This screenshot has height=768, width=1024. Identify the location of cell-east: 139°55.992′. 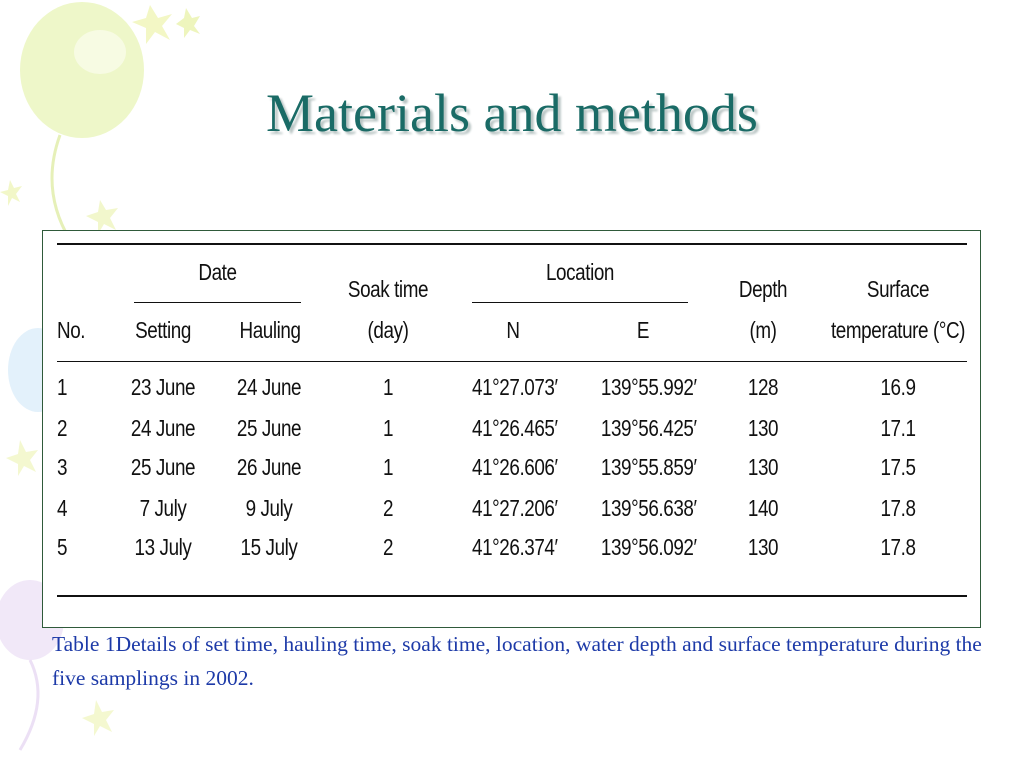
(648, 387).